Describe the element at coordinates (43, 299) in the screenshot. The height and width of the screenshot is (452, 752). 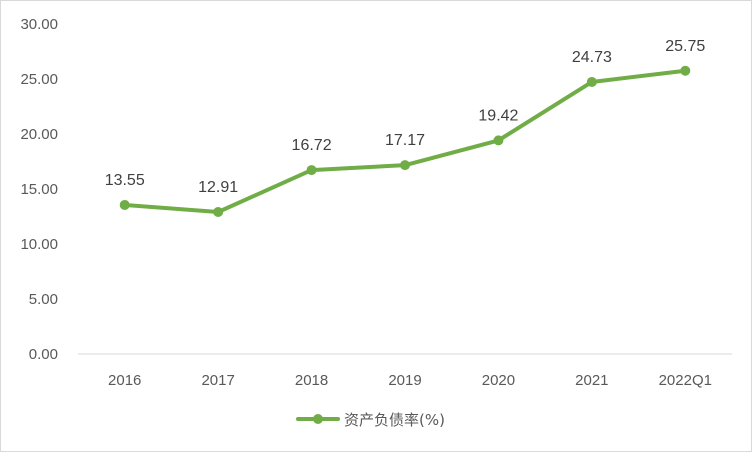
I see `y-tick-label: 5.00` at that location.